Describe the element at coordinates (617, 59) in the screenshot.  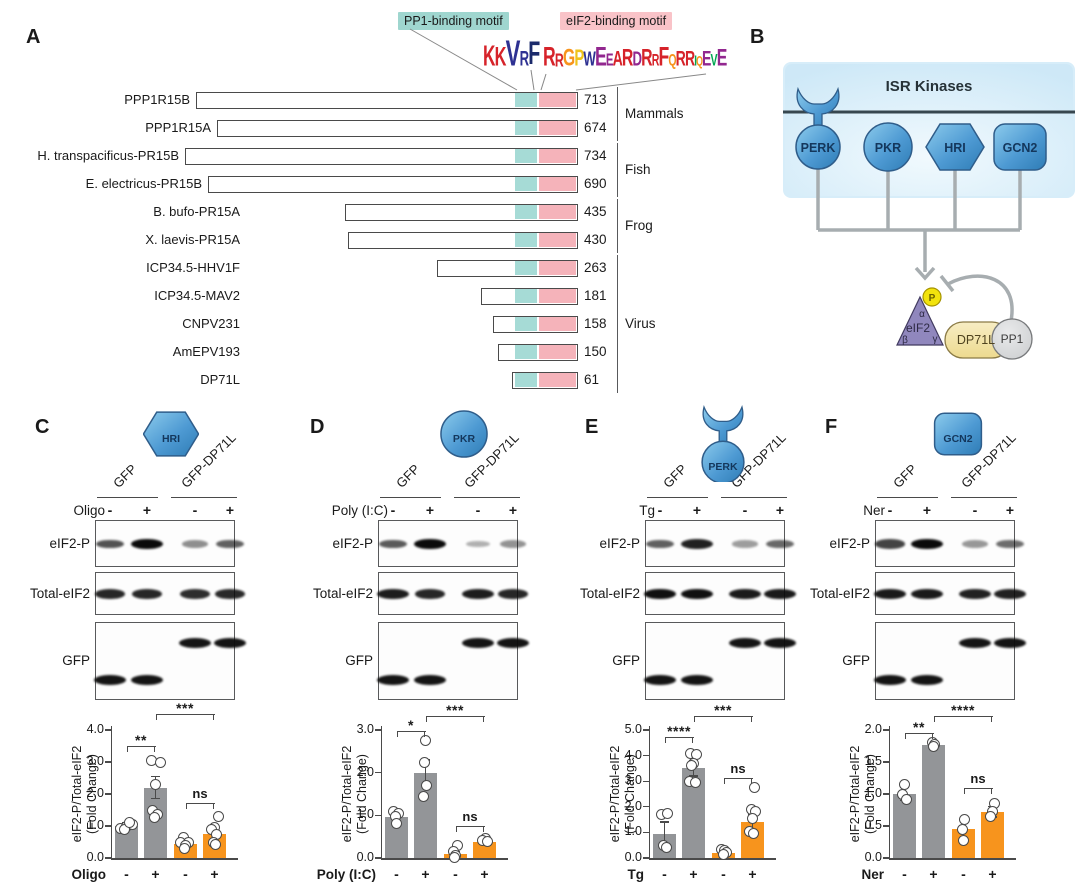
I see `logo-letter: A` at that location.